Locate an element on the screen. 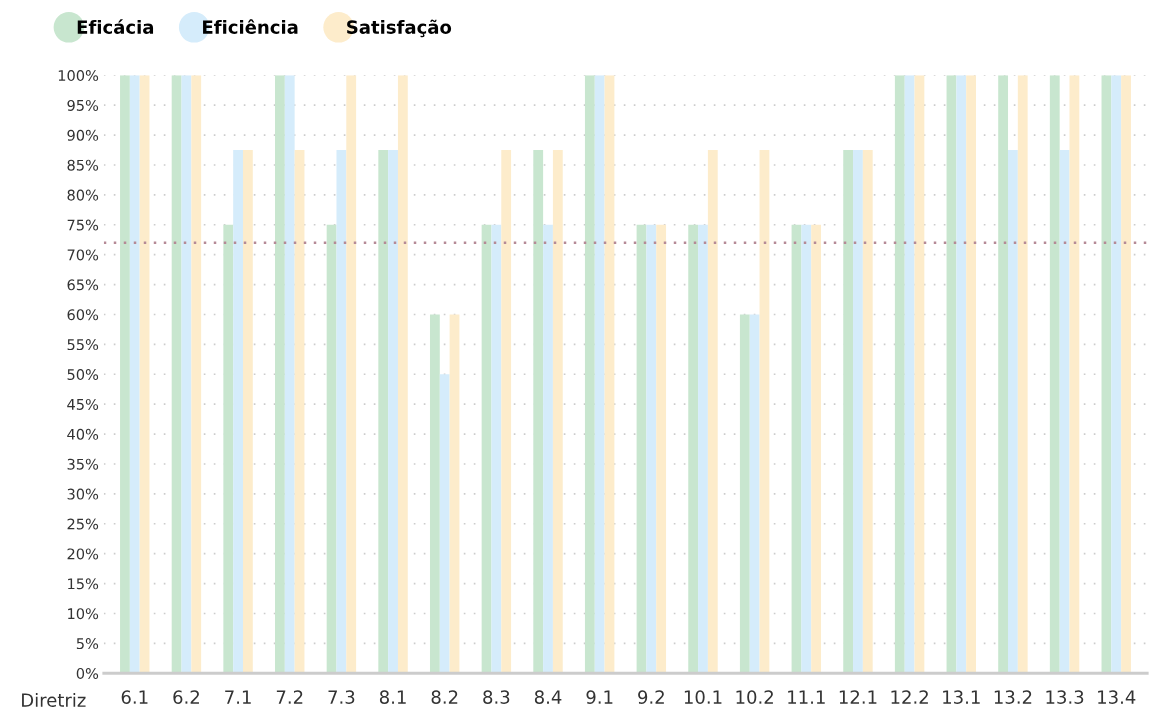 Image resolution: width=1153 pixels, height=717 pixels. y-tick-label: 100% is located at coordinates (78, 76).